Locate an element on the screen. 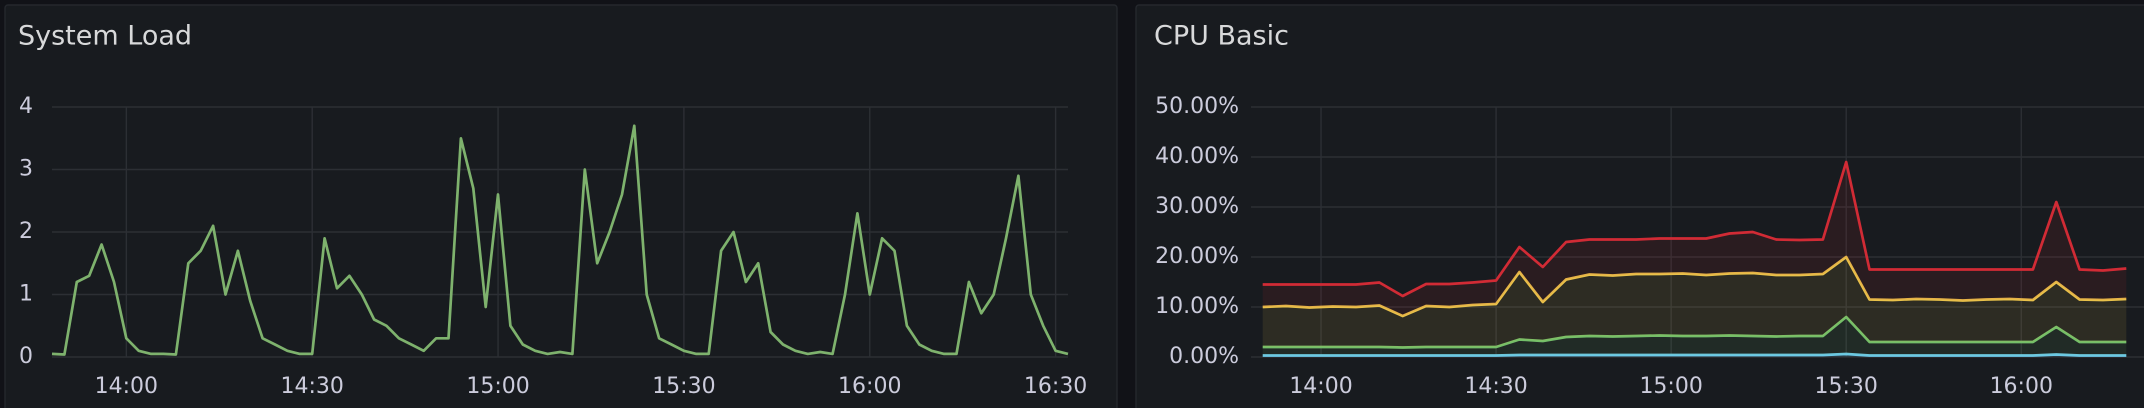 This screenshot has height=408, width=2144. y-tick-label: 0.00% is located at coordinates (1204, 356).